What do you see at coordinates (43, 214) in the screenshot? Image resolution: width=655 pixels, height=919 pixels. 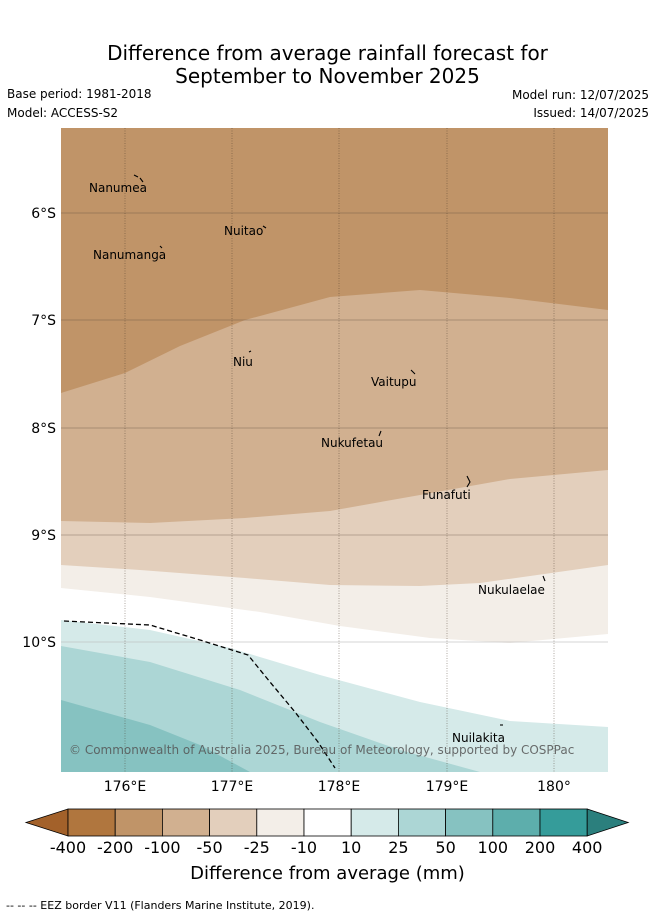 I see `lat-label: 6°S` at bounding box center [43, 214].